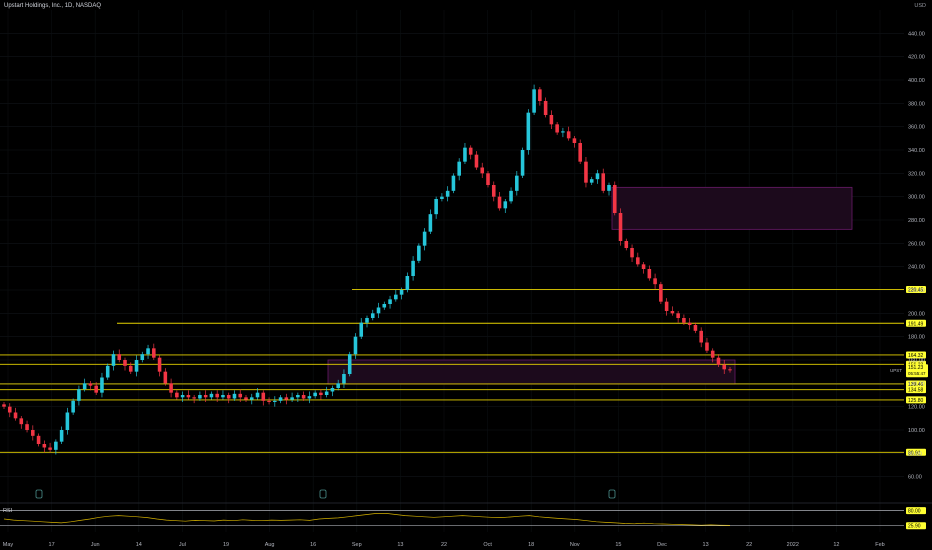  I want to click on time-tick-label: 18, so click(531, 545).